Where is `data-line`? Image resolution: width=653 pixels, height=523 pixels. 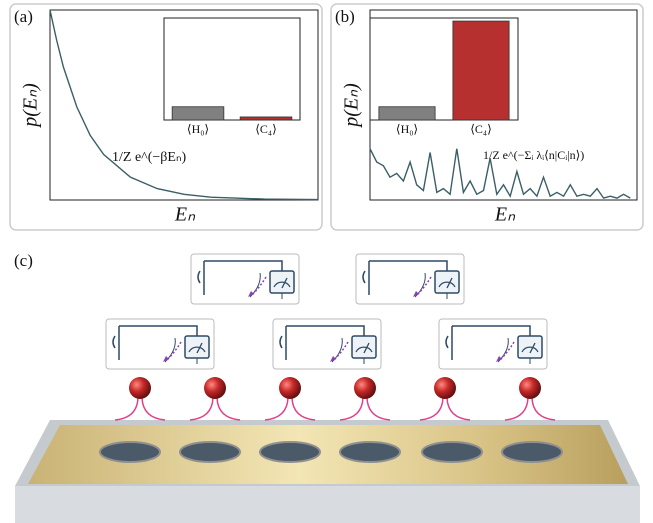 data-line is located at coordinates (500, 173).